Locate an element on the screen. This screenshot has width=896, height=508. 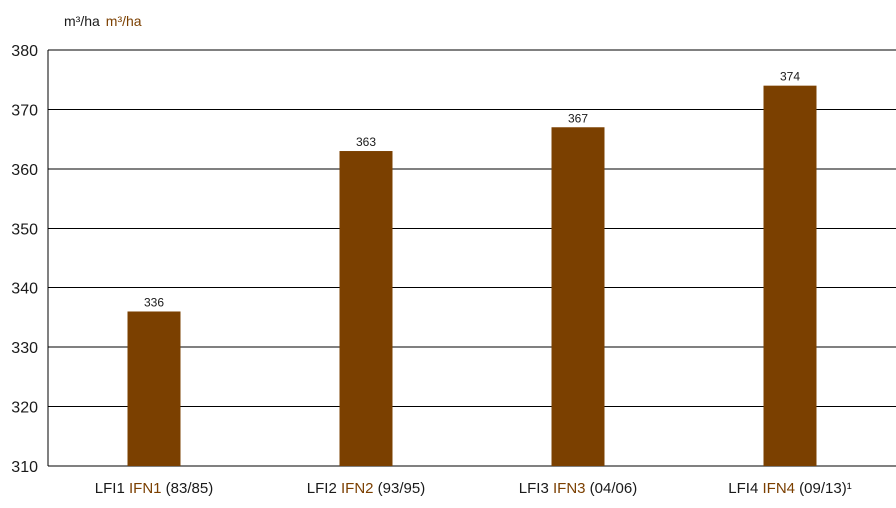
y-tick-label: 360 is located at coordinates (24, 170).